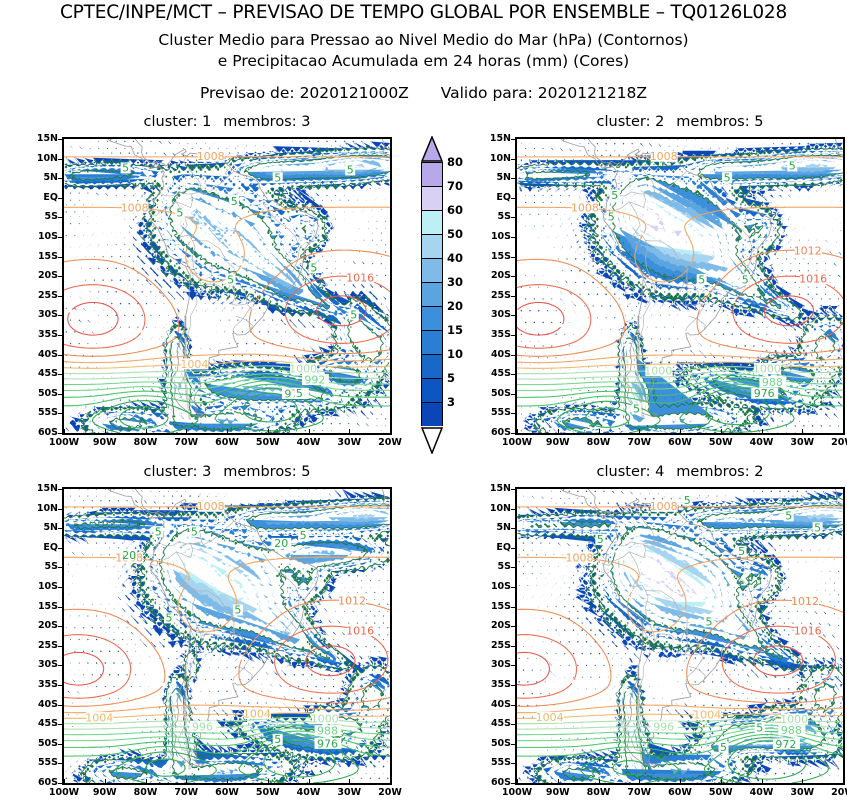 This screenshot has height=803, width=847. What do you see at coordinates (500, 704) in the screenshot?
I see `y-axis-tick-label: 40S` at bounding box center [500, 704].